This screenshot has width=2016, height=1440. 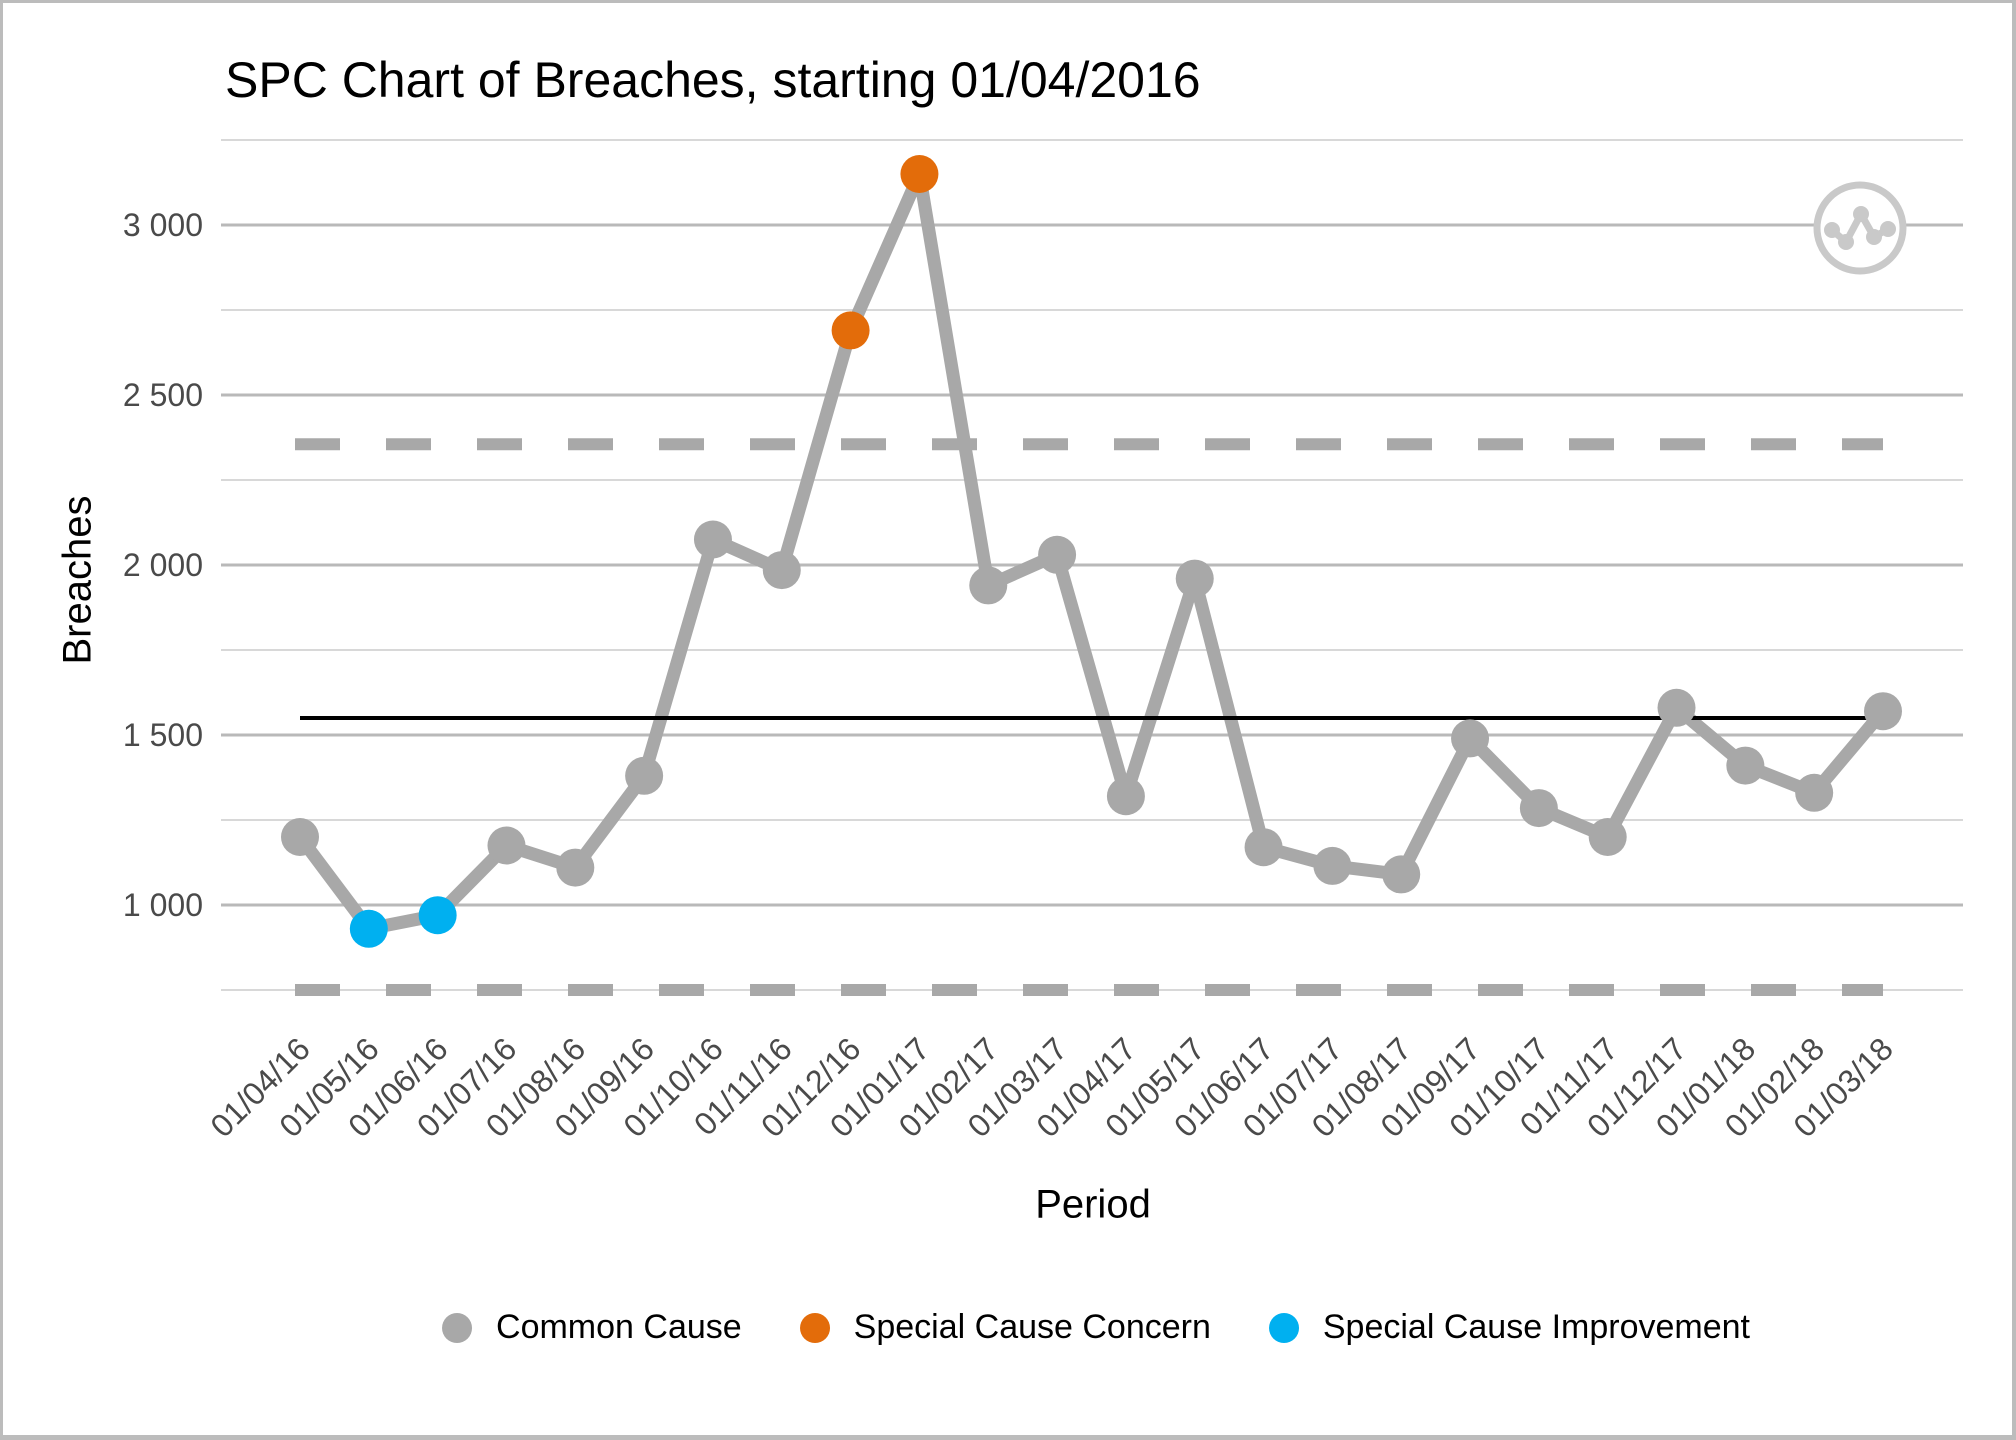 I want to click on y-axis-title: Breaches, so click(x=77, y=580).